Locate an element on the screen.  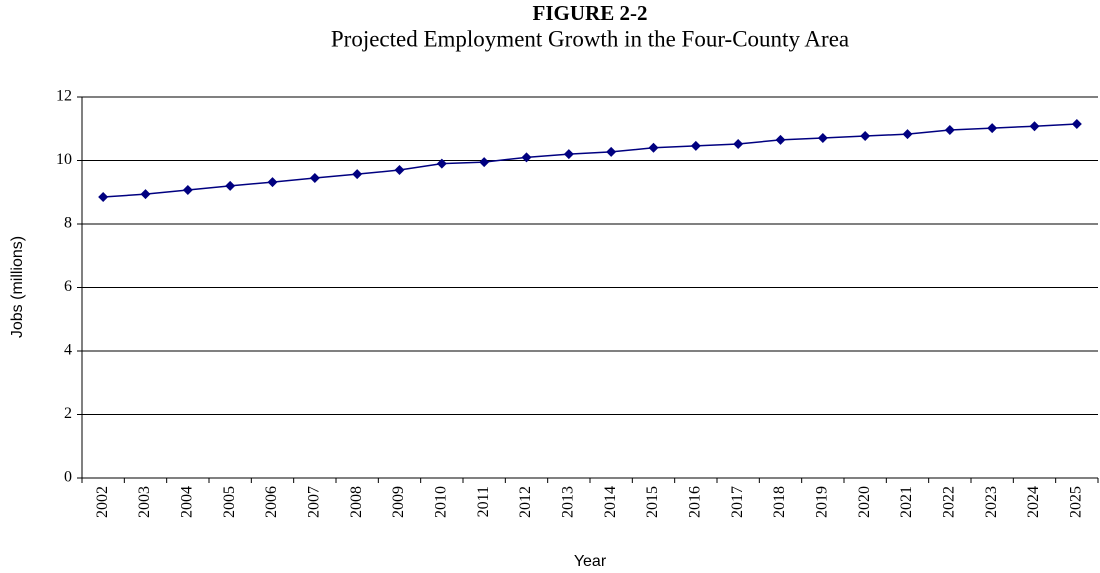
x-tick-label: 2016 is located at coordinates (695, 502).